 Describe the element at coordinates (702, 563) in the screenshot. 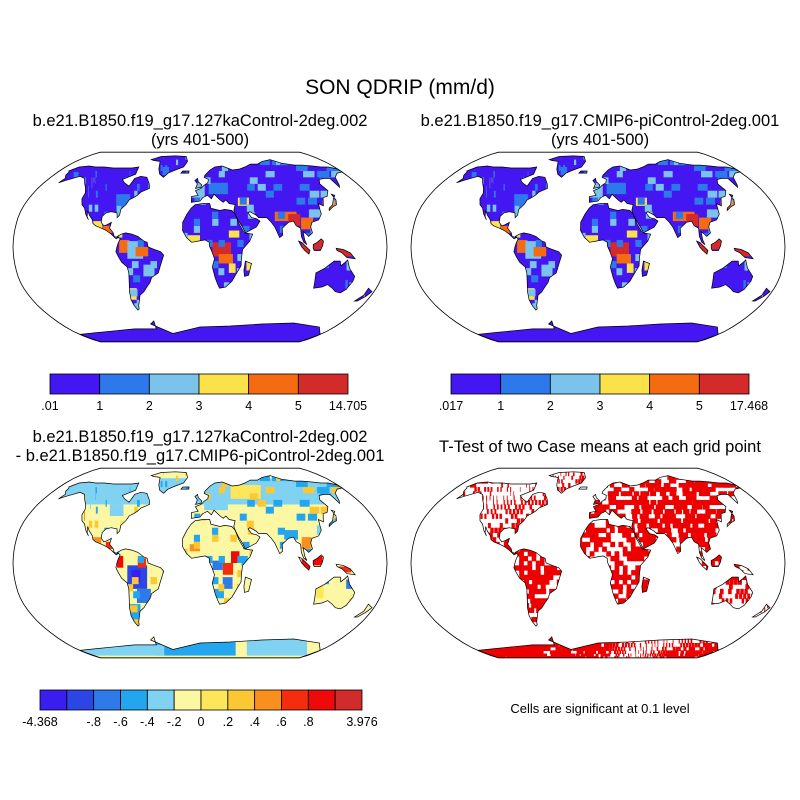

I see `coastline-sumatra` at that location.